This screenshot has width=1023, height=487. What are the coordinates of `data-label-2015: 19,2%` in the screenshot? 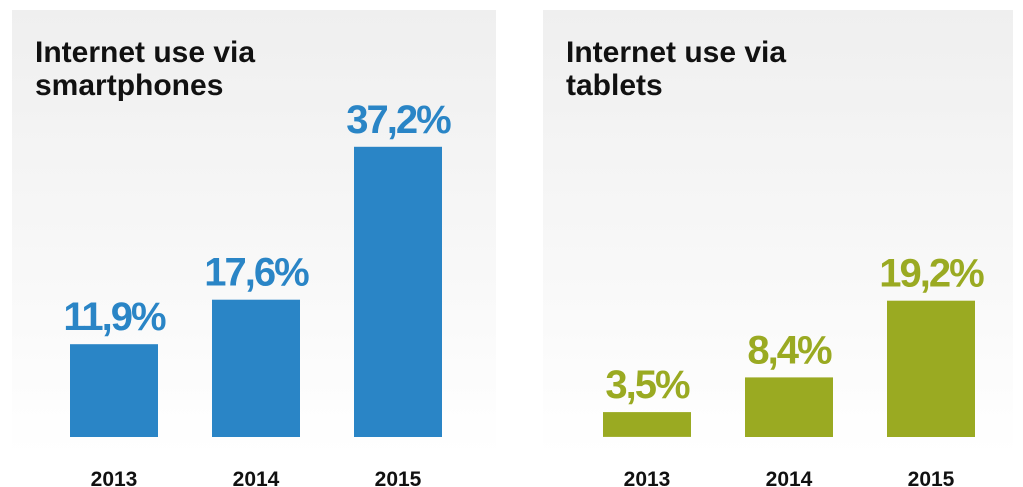 It's located at (931, 274).